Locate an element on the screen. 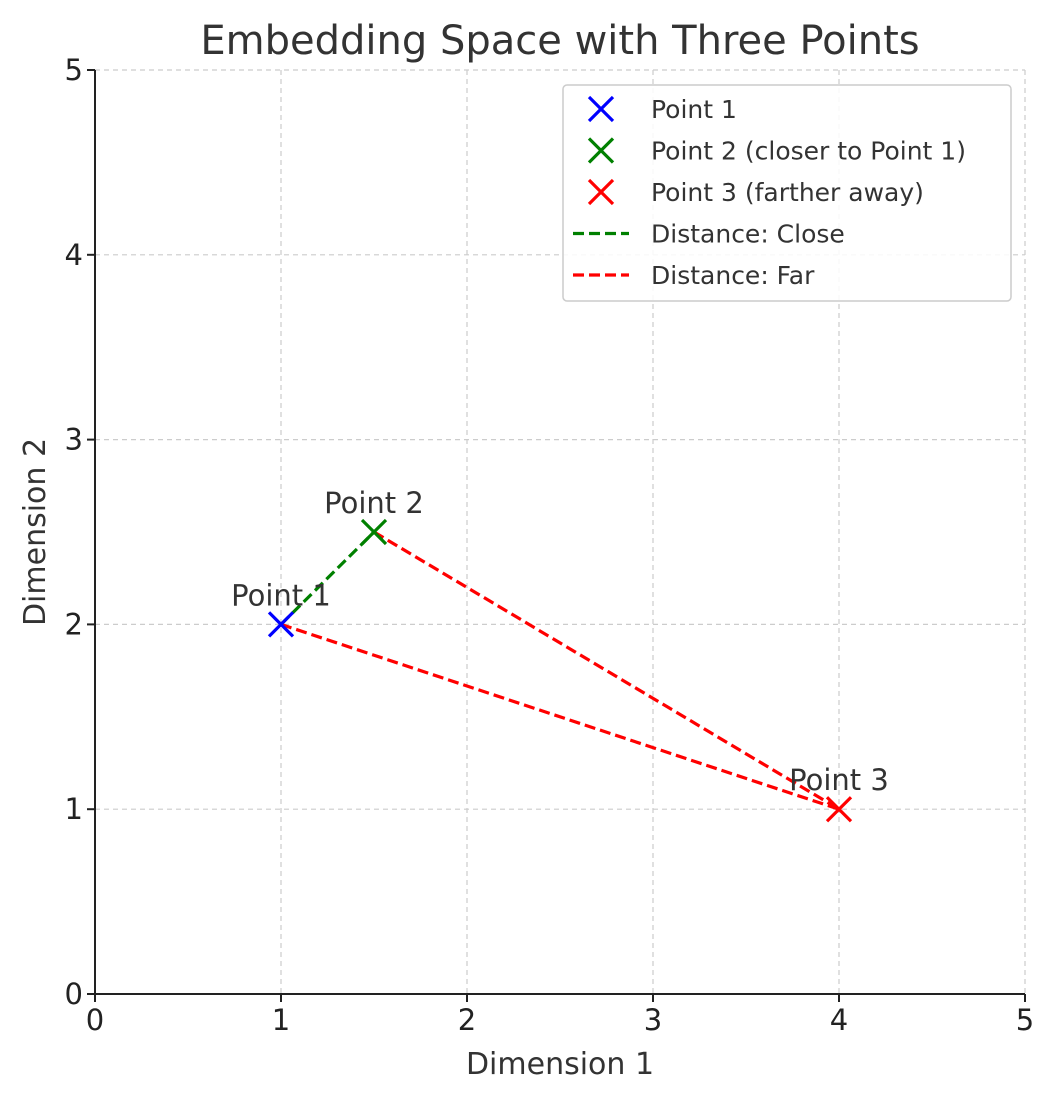 The height and width of the screenshot is (1105, 1055). x-tick-label: 4 is located at coordinates (839, 1020).